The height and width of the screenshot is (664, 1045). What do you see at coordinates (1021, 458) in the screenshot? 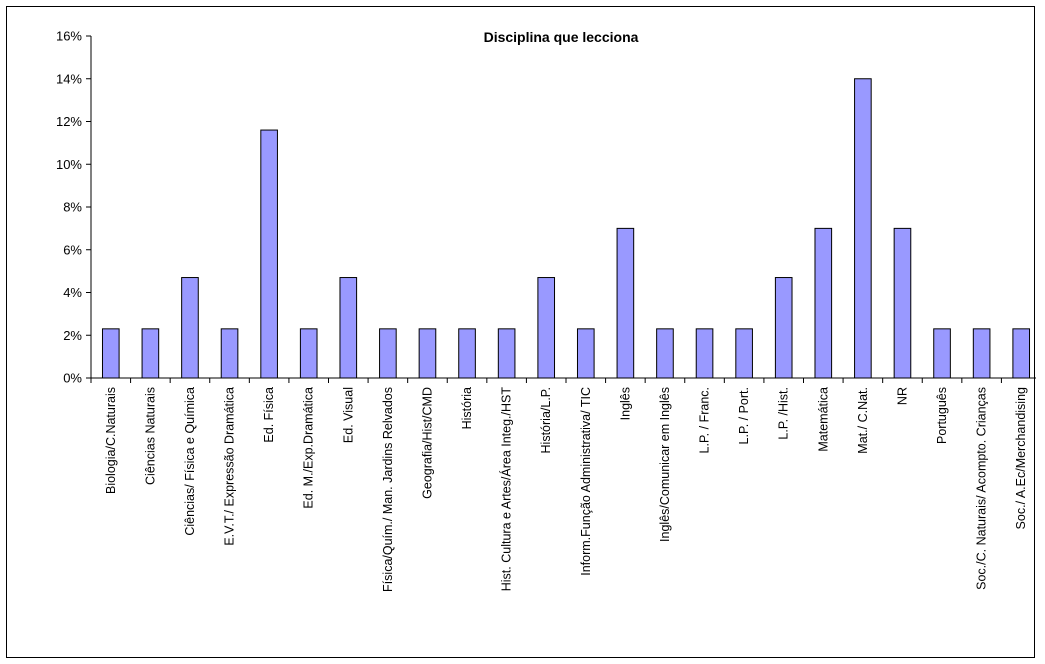
I see `category-label: Soc./ A.Ec/Merchandising` at bounding box center [1021, 458].